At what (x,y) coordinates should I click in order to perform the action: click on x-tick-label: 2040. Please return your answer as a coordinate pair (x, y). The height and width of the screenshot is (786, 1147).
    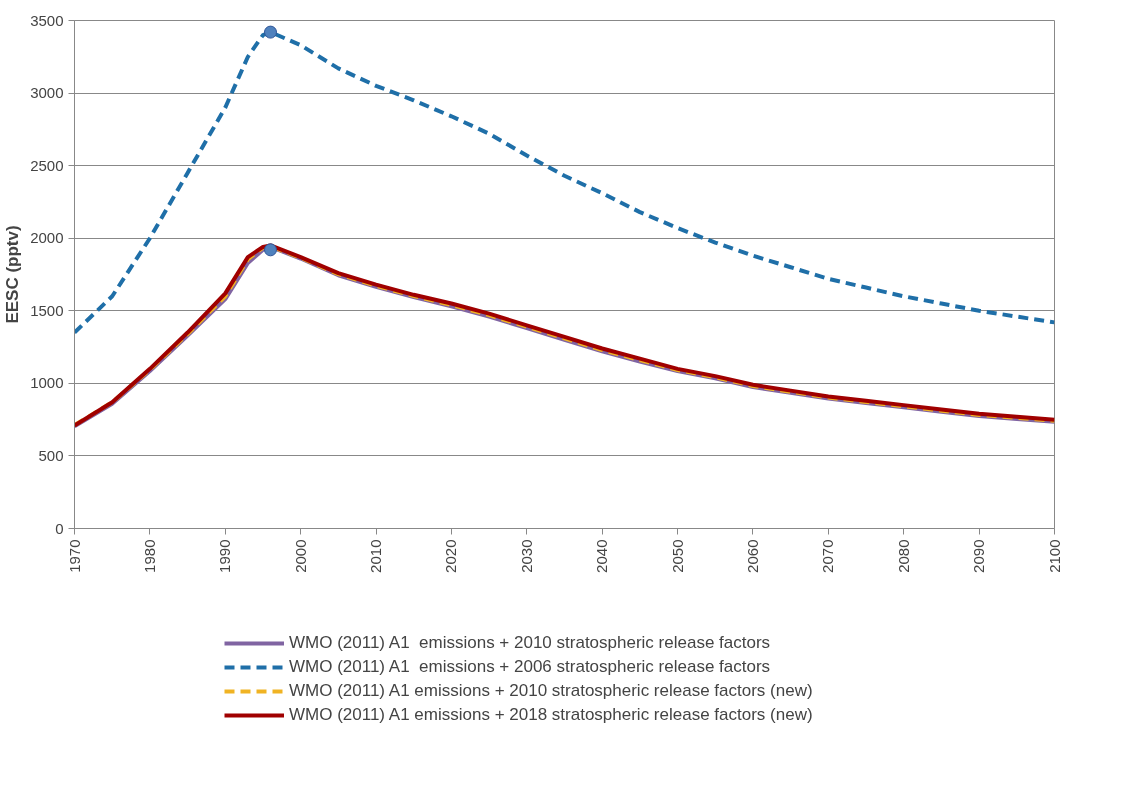
    Looking at the image, I should click on (602, 556).